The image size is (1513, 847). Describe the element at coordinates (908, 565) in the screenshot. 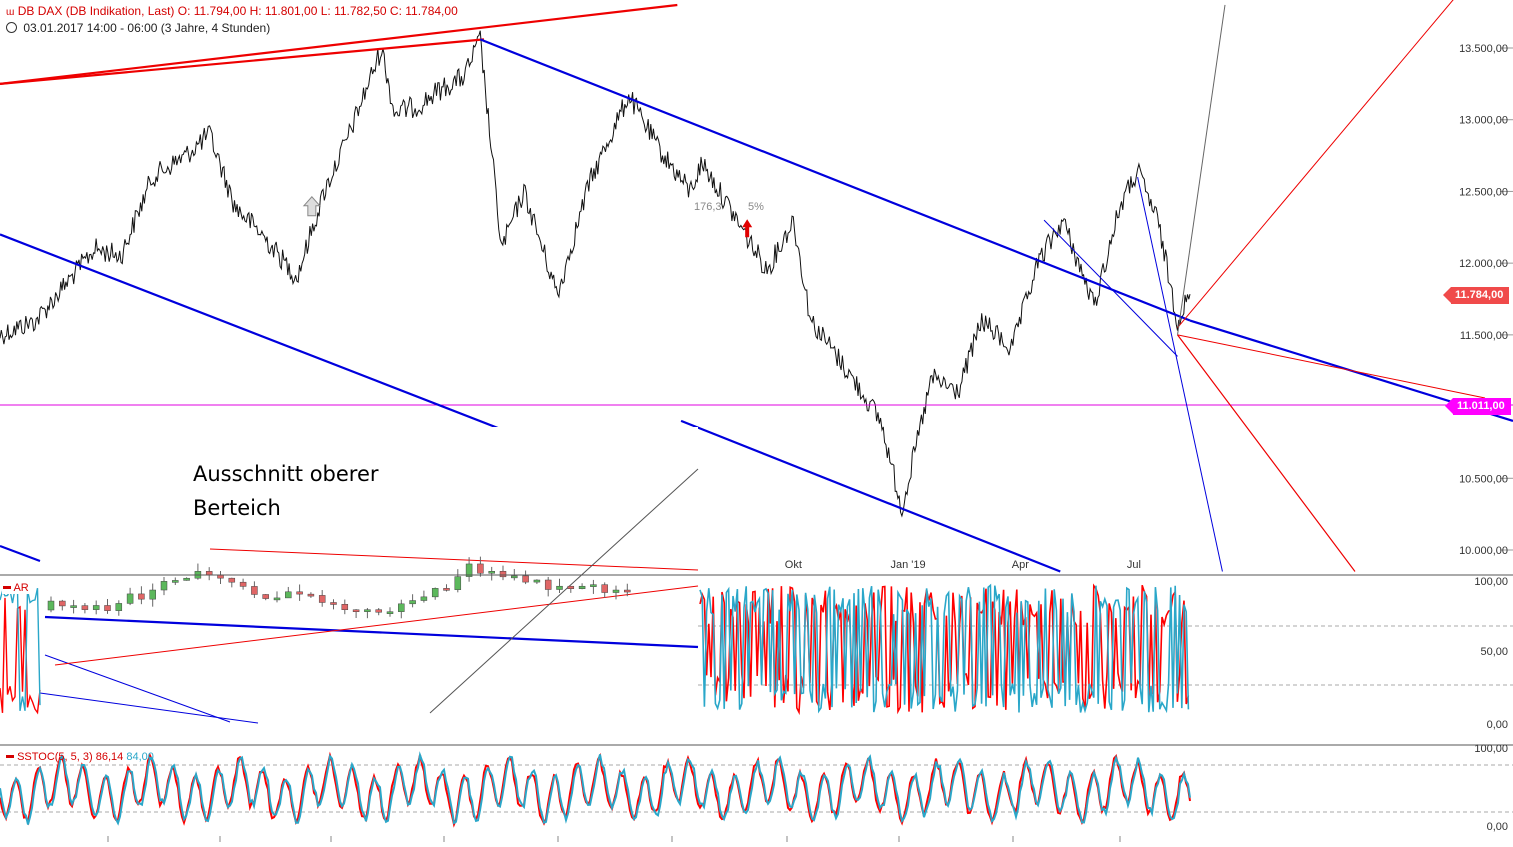

I see `time-tick-label: Jan '19` at that location.